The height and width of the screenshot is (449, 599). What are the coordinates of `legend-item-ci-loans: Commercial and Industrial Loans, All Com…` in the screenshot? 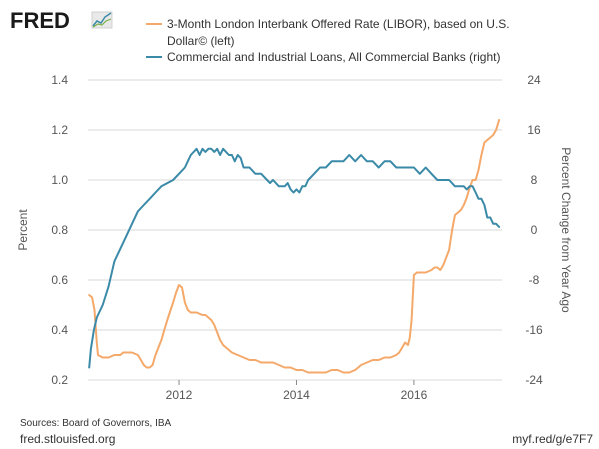 It's located at (323, 57).